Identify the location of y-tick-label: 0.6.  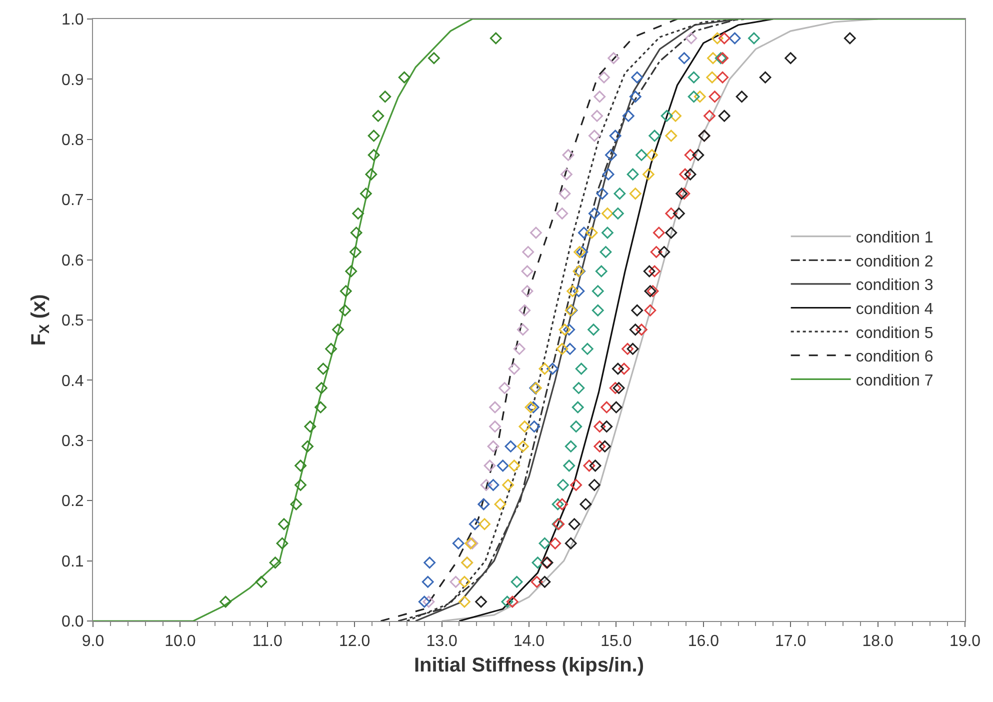
(73, 261).